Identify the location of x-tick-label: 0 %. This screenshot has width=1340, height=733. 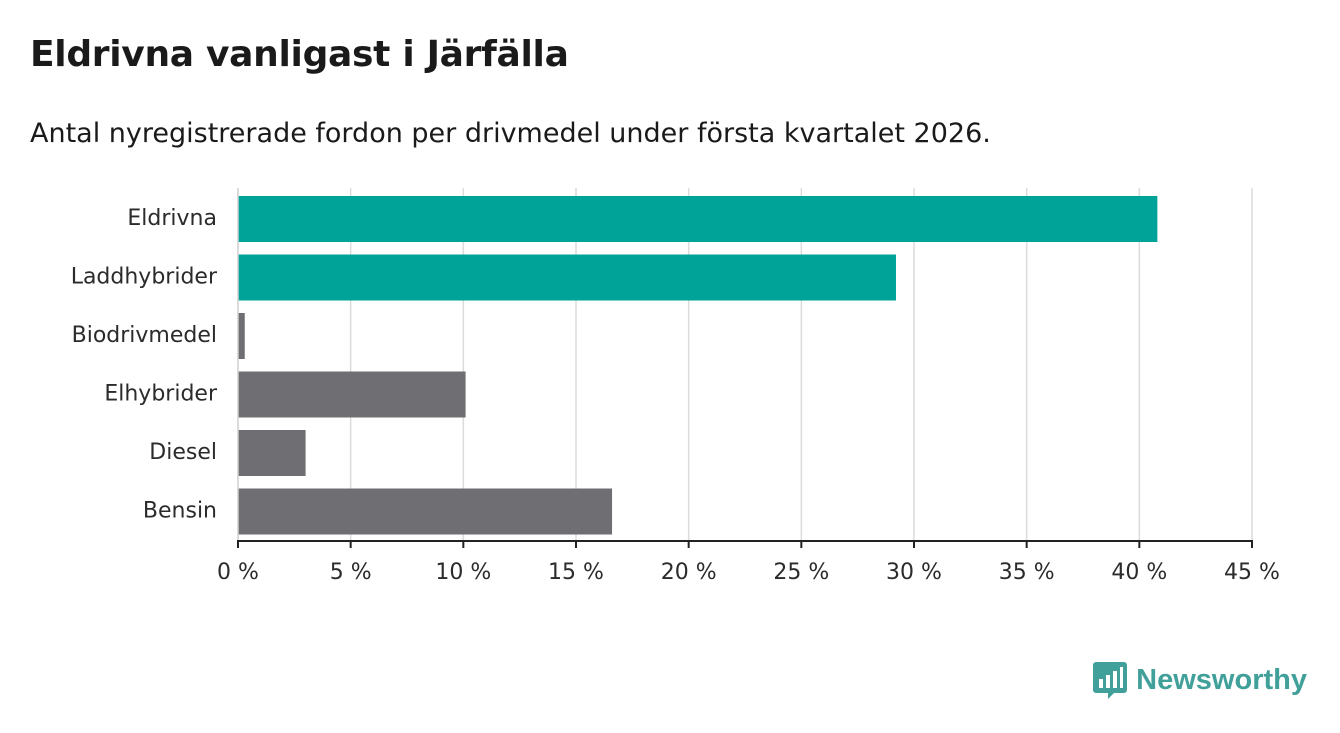
(238, 572).